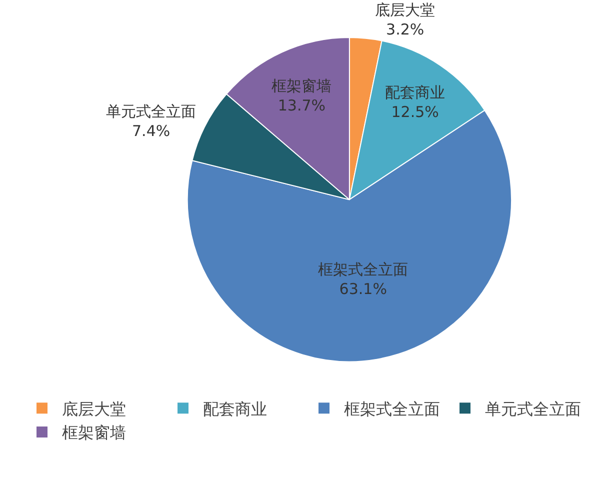  I want to click on legend-label: 框架式全立面, so click(392, 408).